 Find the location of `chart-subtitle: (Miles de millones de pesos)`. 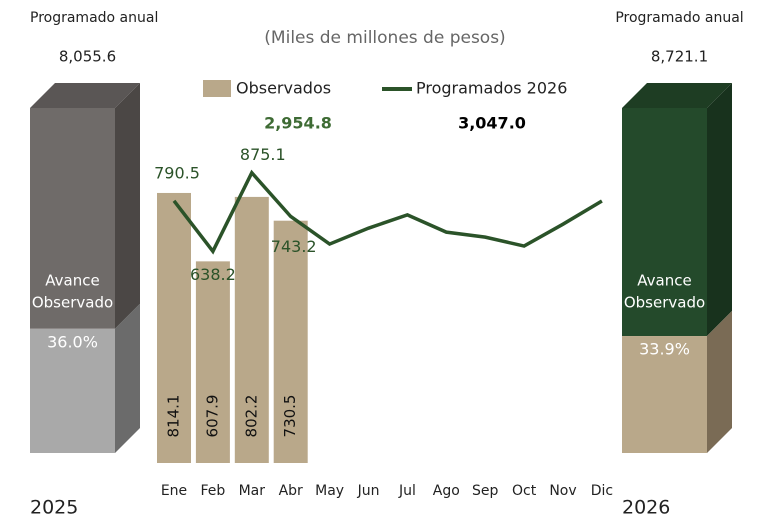

chart-subtitle: (Miles de millones de pesos) is located at coordinates (384, 38).